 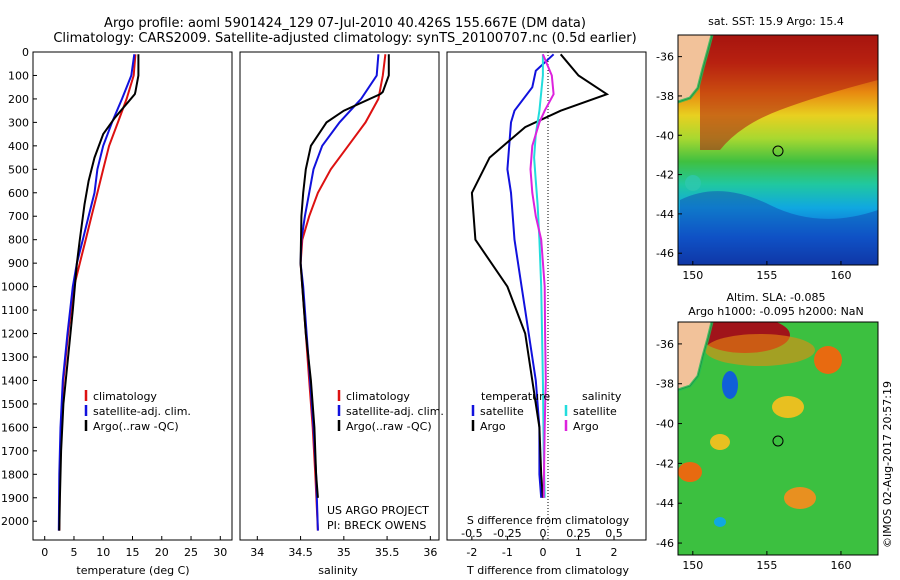 I want to click on sst-cool-patch, so click(x=779, y=228).